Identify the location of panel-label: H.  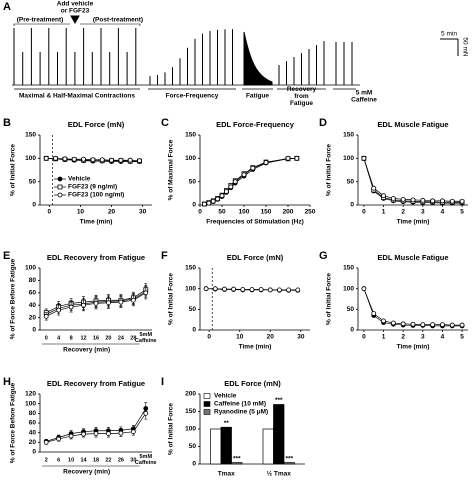
(7, 382).